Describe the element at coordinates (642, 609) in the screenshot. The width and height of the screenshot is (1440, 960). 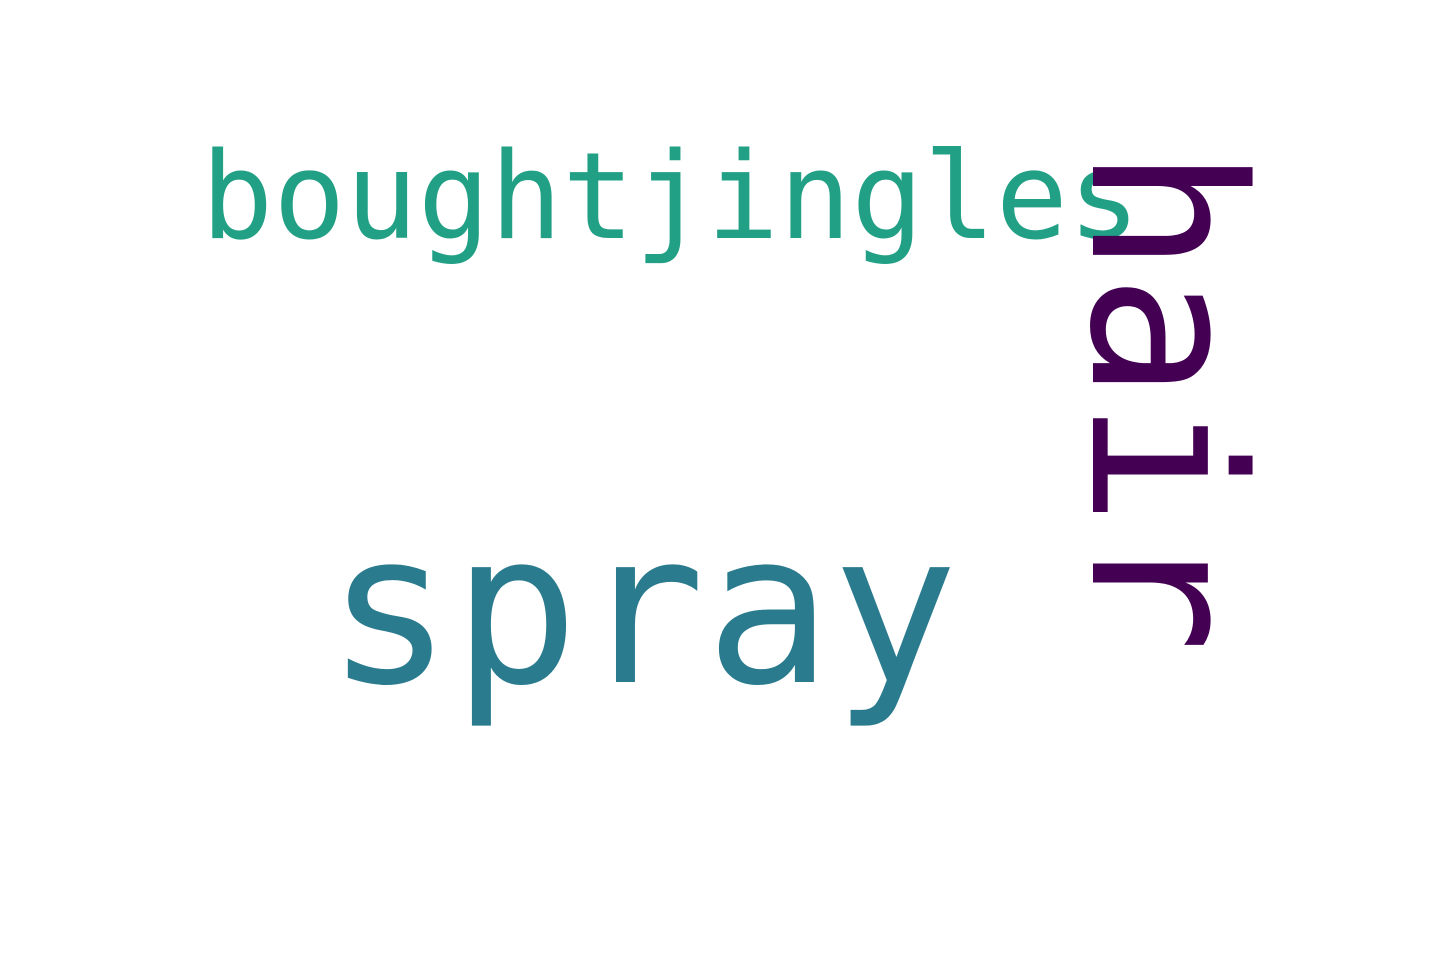
I see `word-spray: spray` at that location.